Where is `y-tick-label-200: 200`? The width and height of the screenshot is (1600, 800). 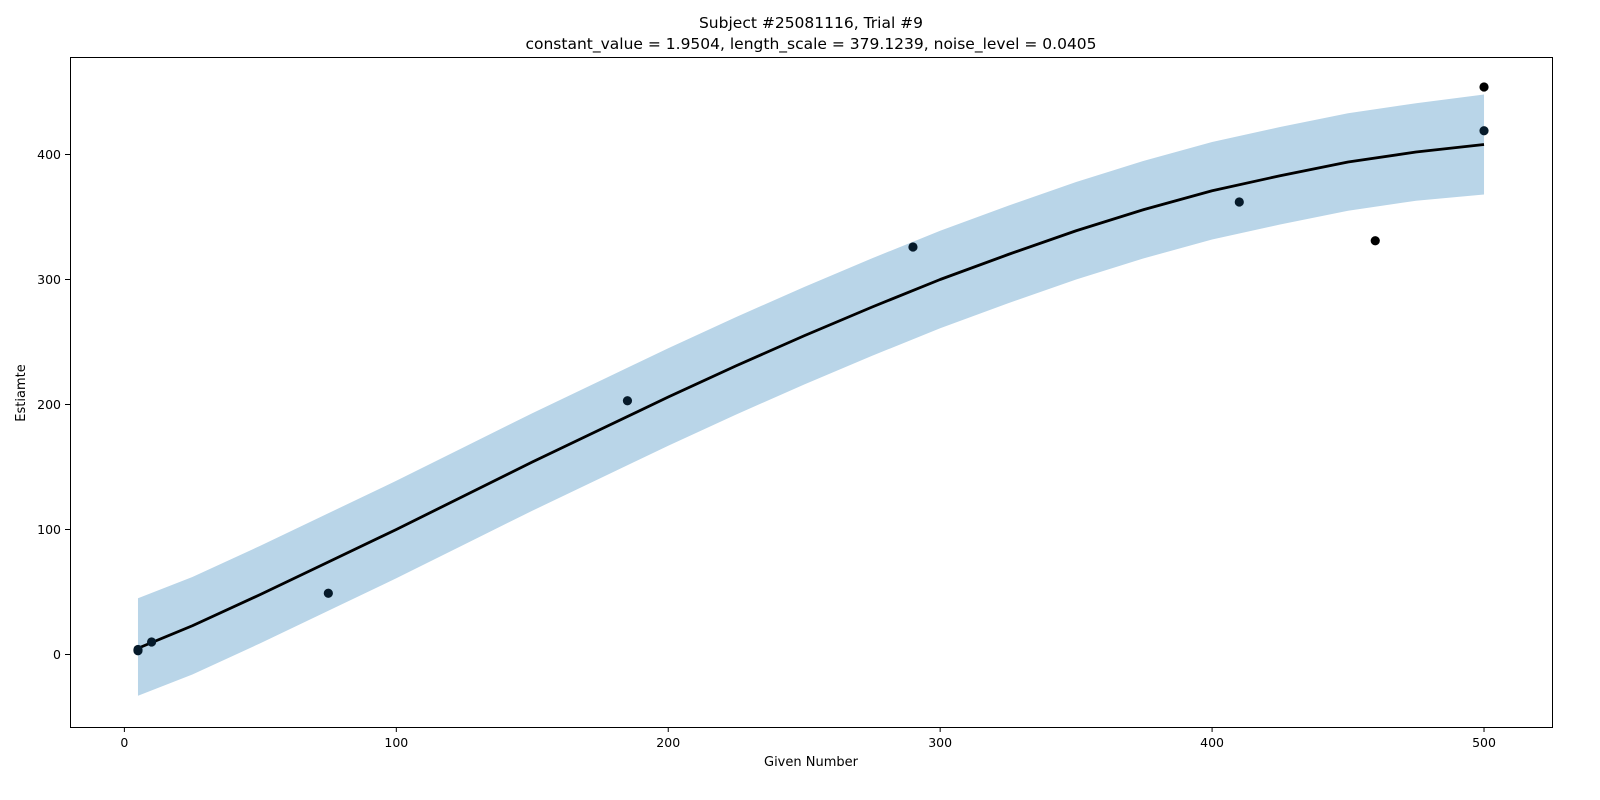 y-tick-label-200: 200 is located at coordinates (49, 404).